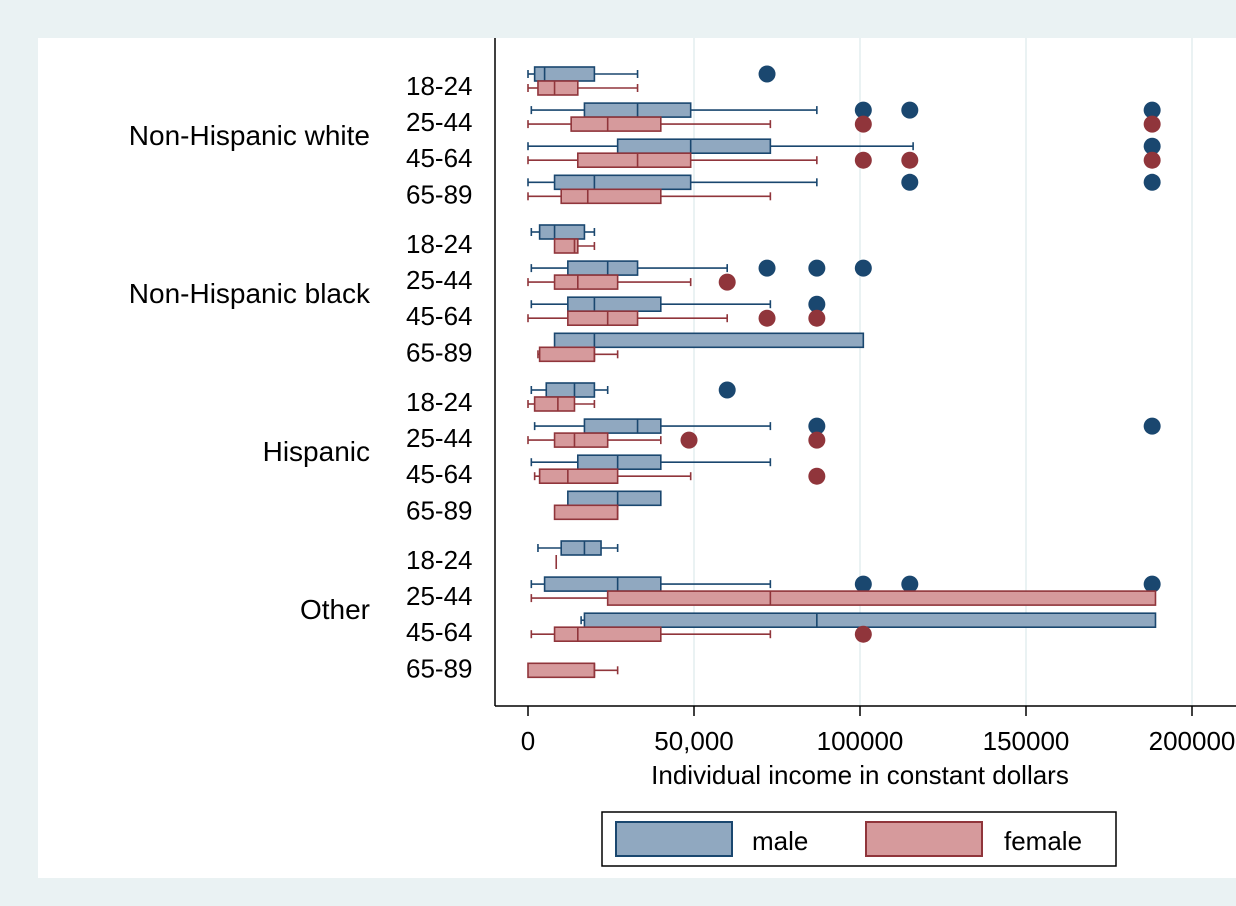 Image resolution: width=1236 pixels, height=906 pixels. What do you see at coordinates (860, 775) in the screenshot?
I see `x-axis-title: Individual income in constant dollars` at bounding box center [860, 775].